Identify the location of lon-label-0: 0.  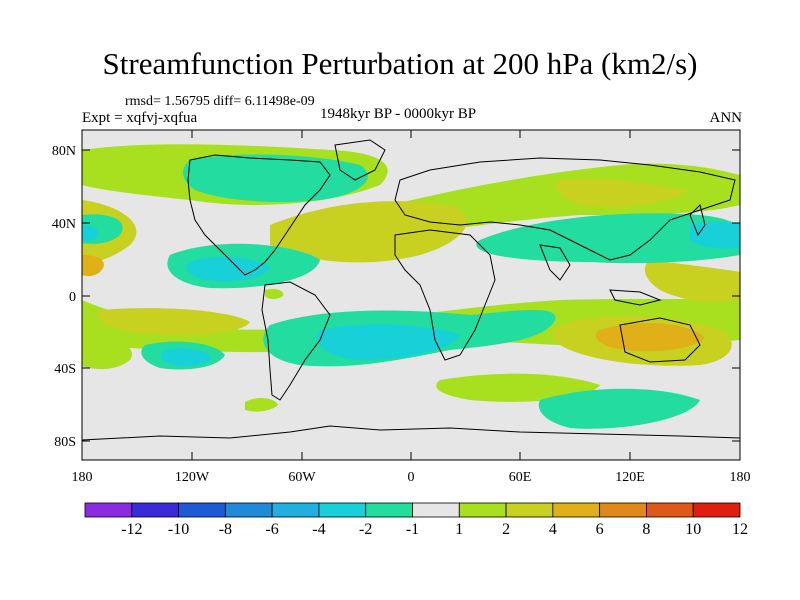
(411, 477).